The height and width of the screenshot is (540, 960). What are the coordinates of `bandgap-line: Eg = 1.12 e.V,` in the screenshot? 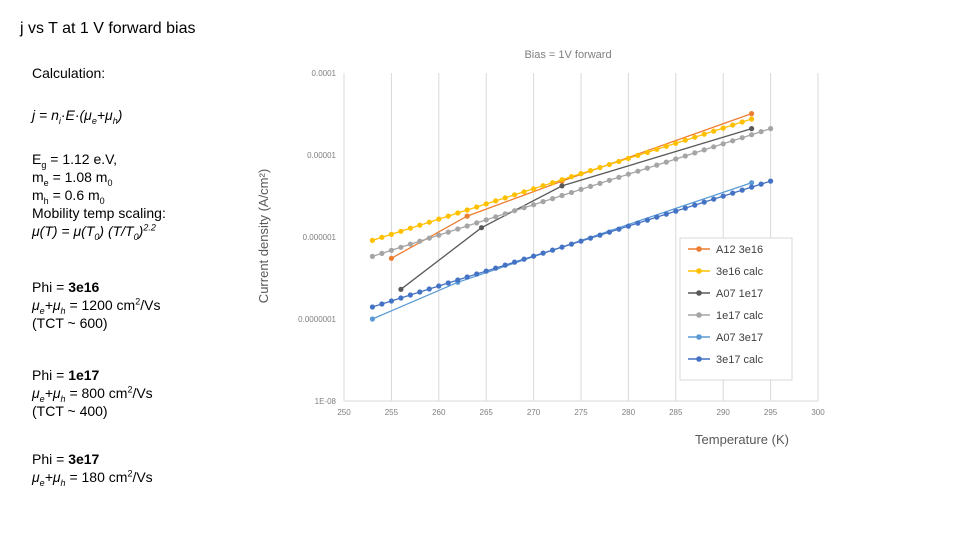 It's located at (75, 160).